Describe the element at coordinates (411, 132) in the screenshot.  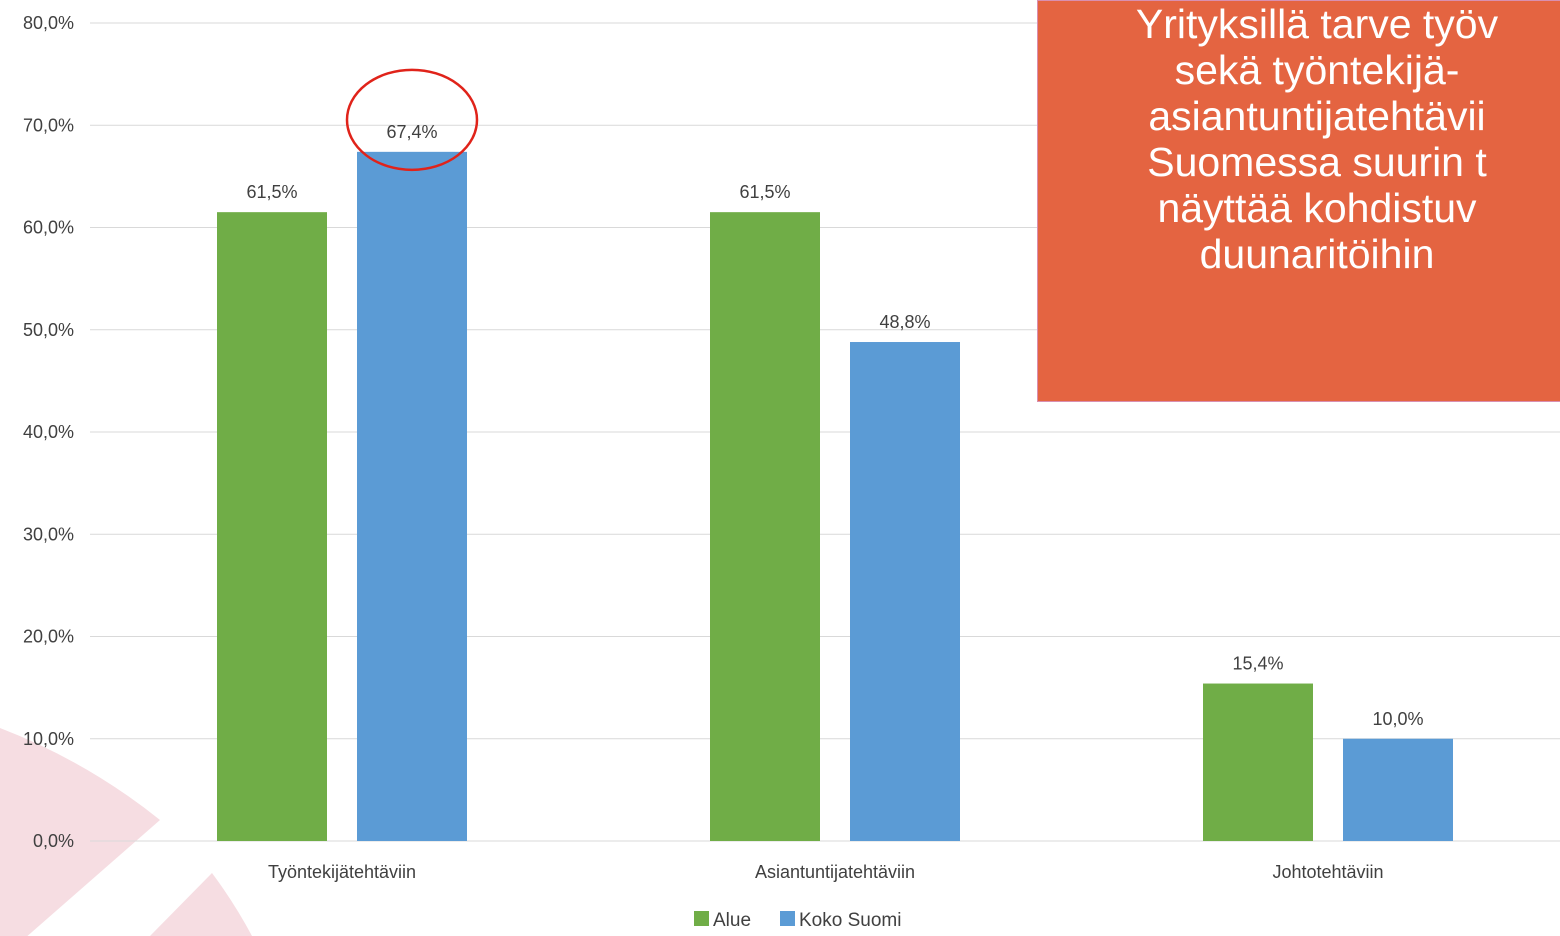
I see `data-label: 67,4%` at that location.